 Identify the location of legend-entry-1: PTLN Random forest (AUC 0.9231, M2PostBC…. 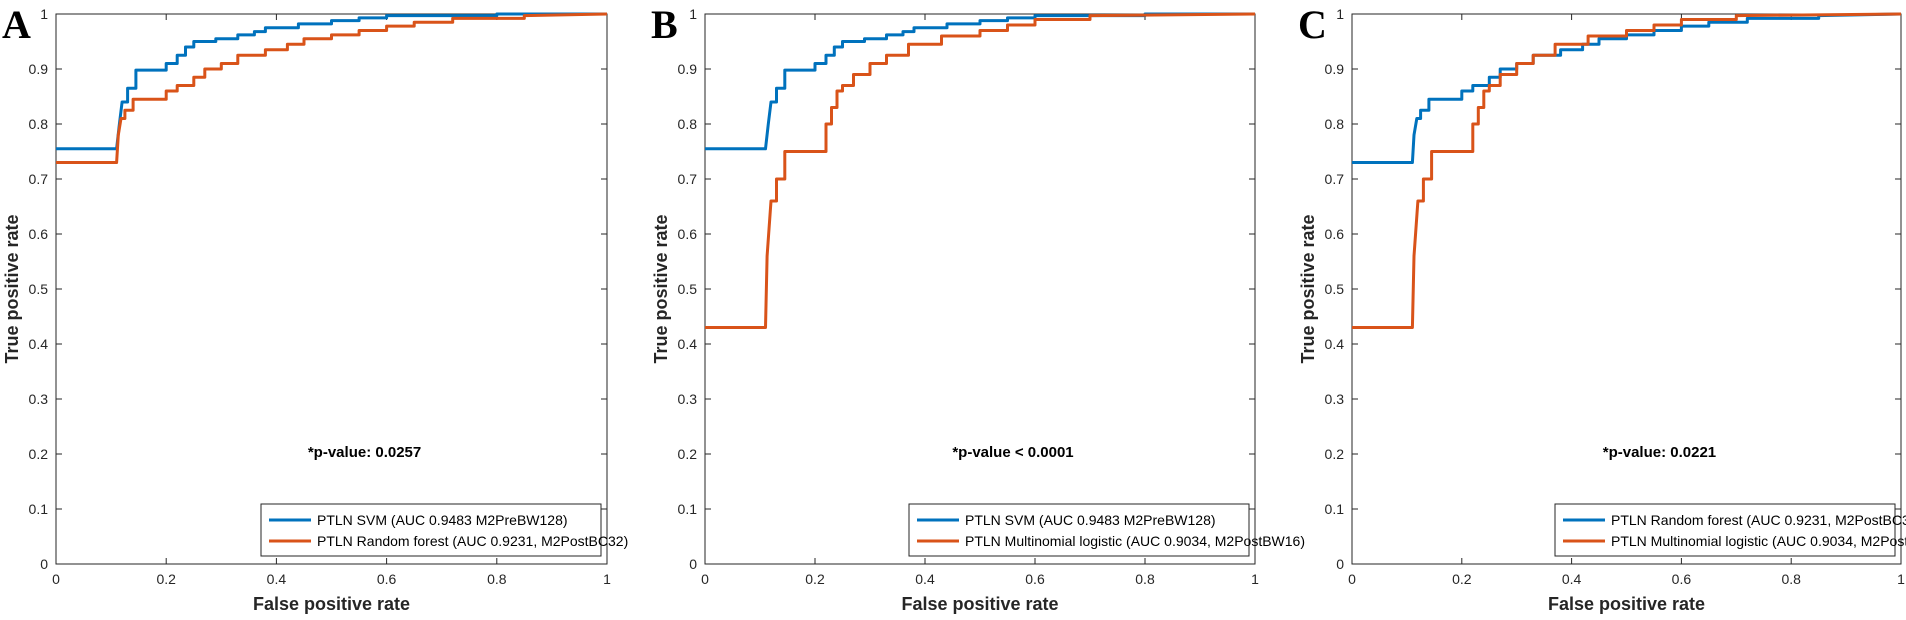
(1758, 520).